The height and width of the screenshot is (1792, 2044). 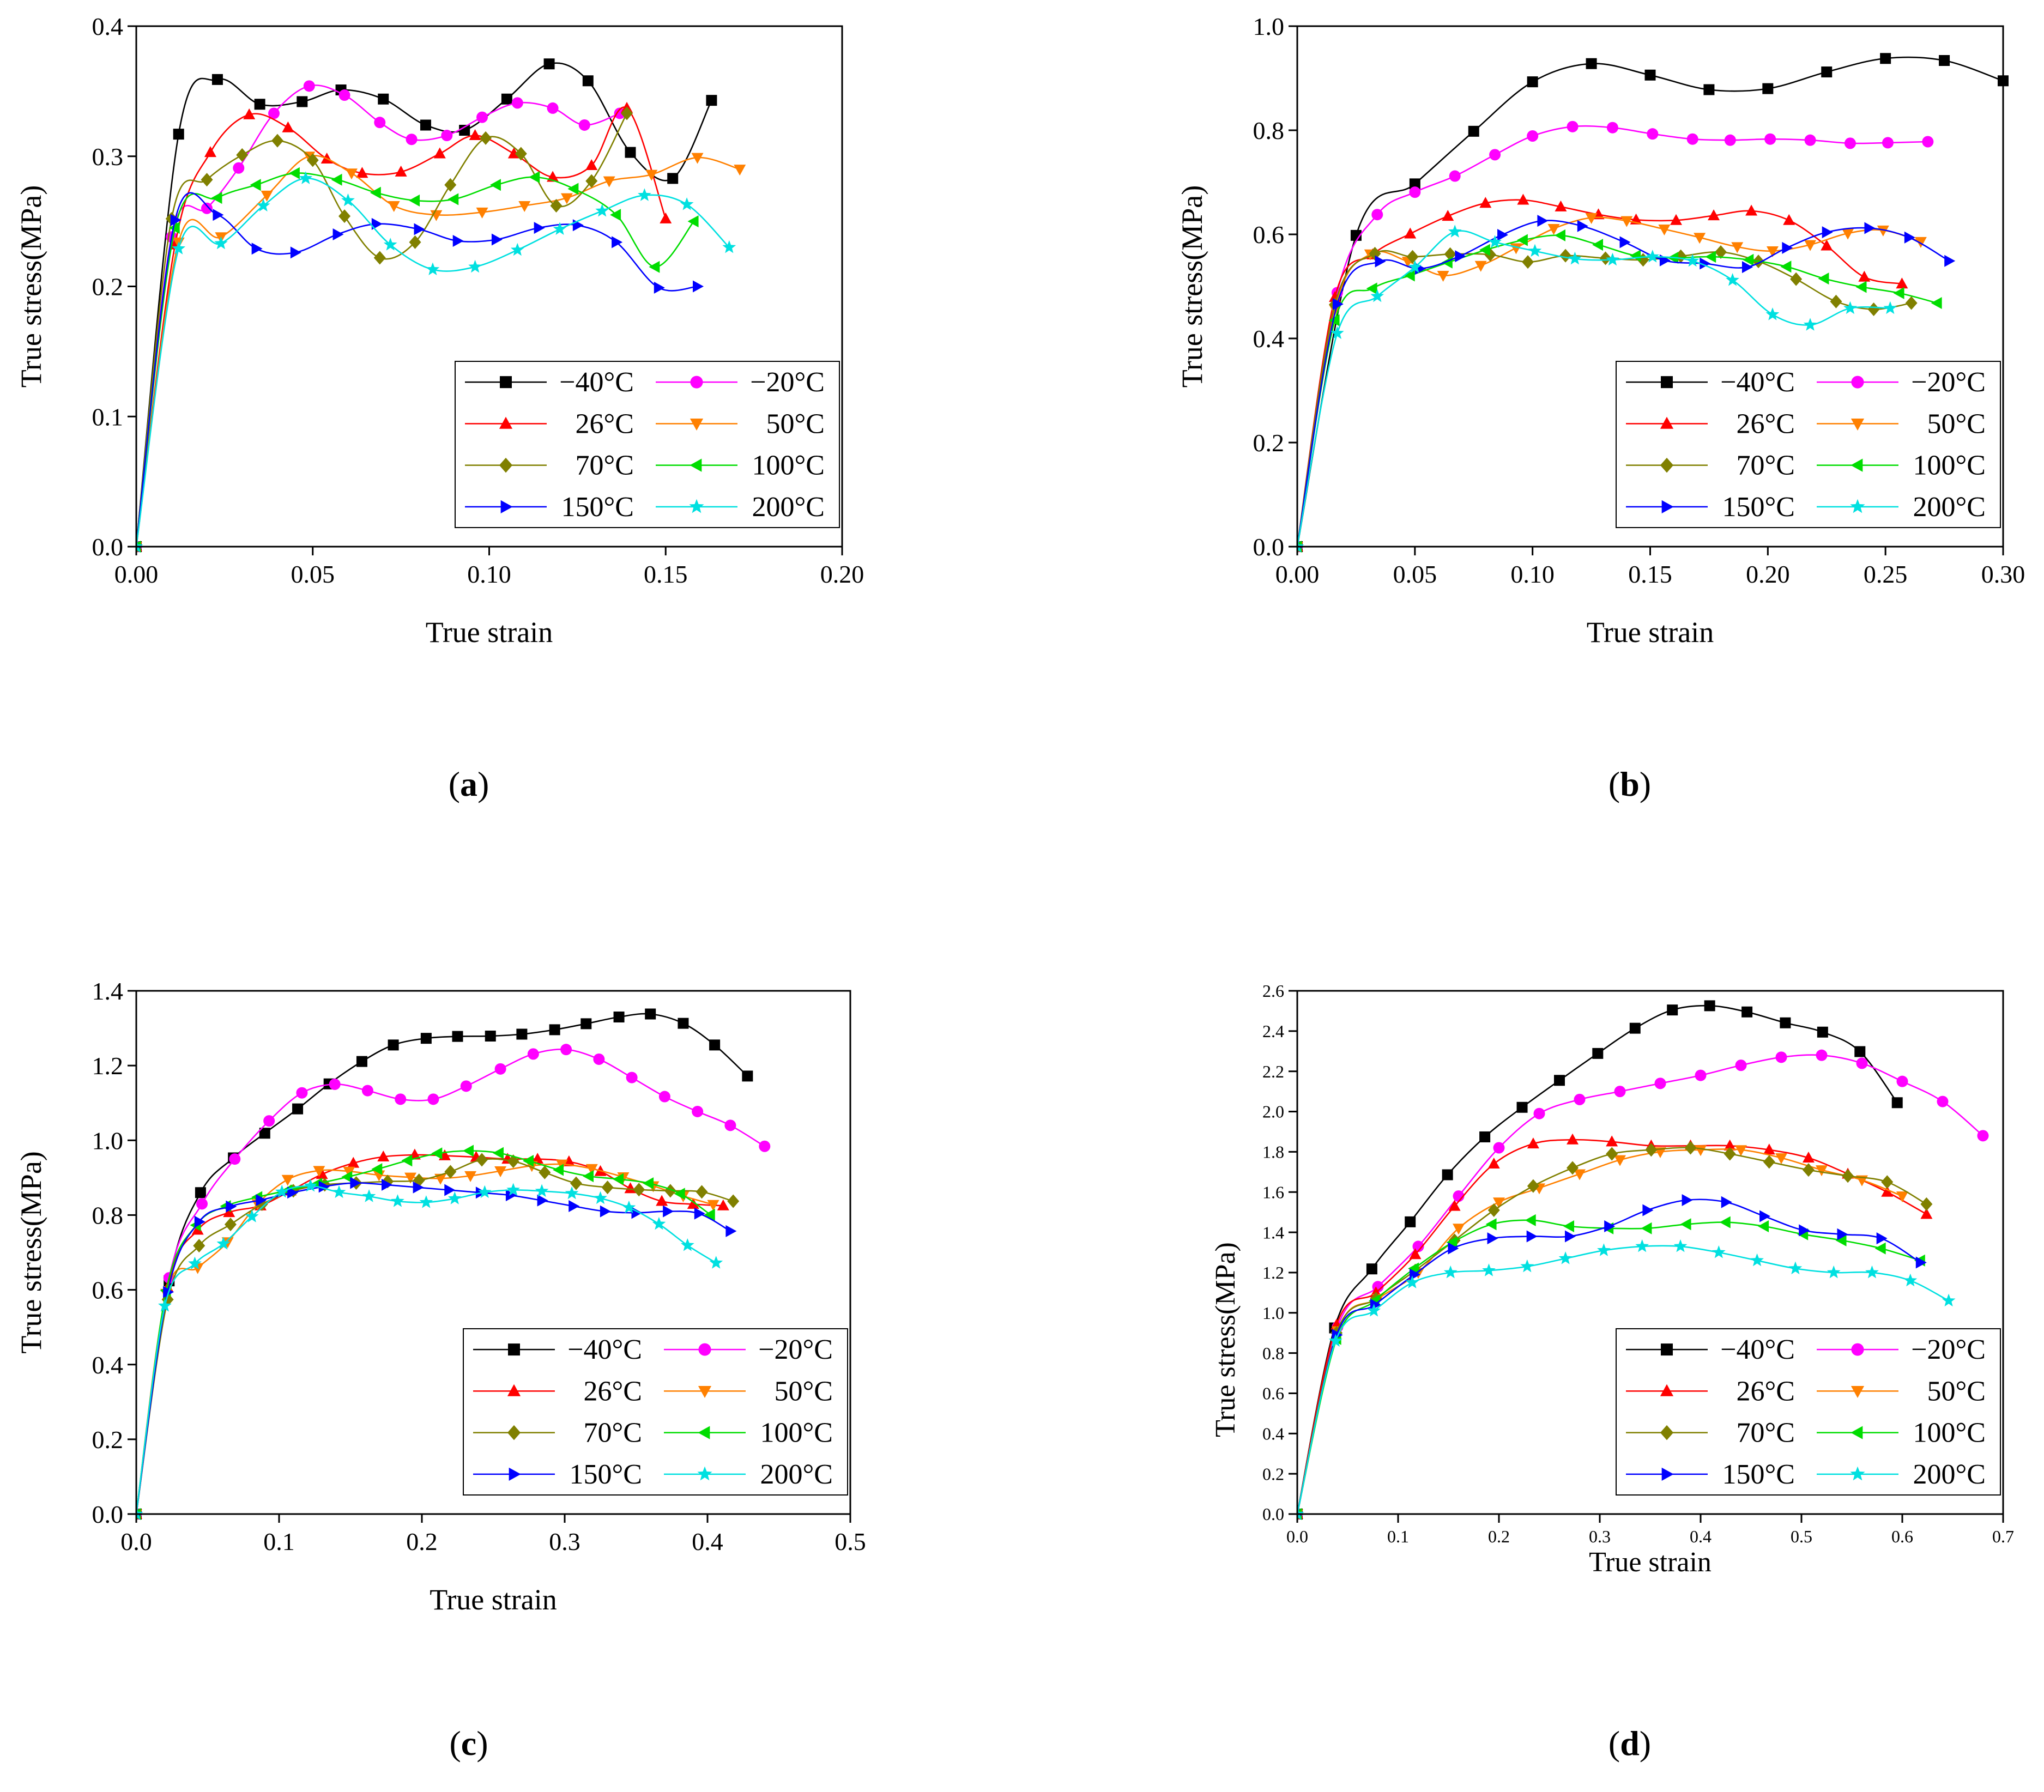 What do you see at coordinates (1701, 1536) in the screenshot?
I see `x-tick-label-d-4: 0.4` at bounding box center [1701, 1536].